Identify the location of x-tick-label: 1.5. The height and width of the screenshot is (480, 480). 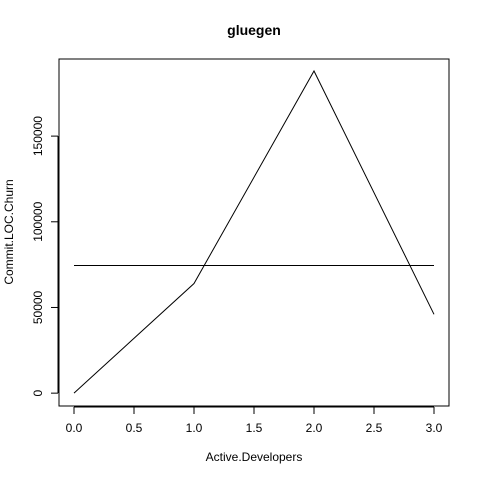
(254, 428).